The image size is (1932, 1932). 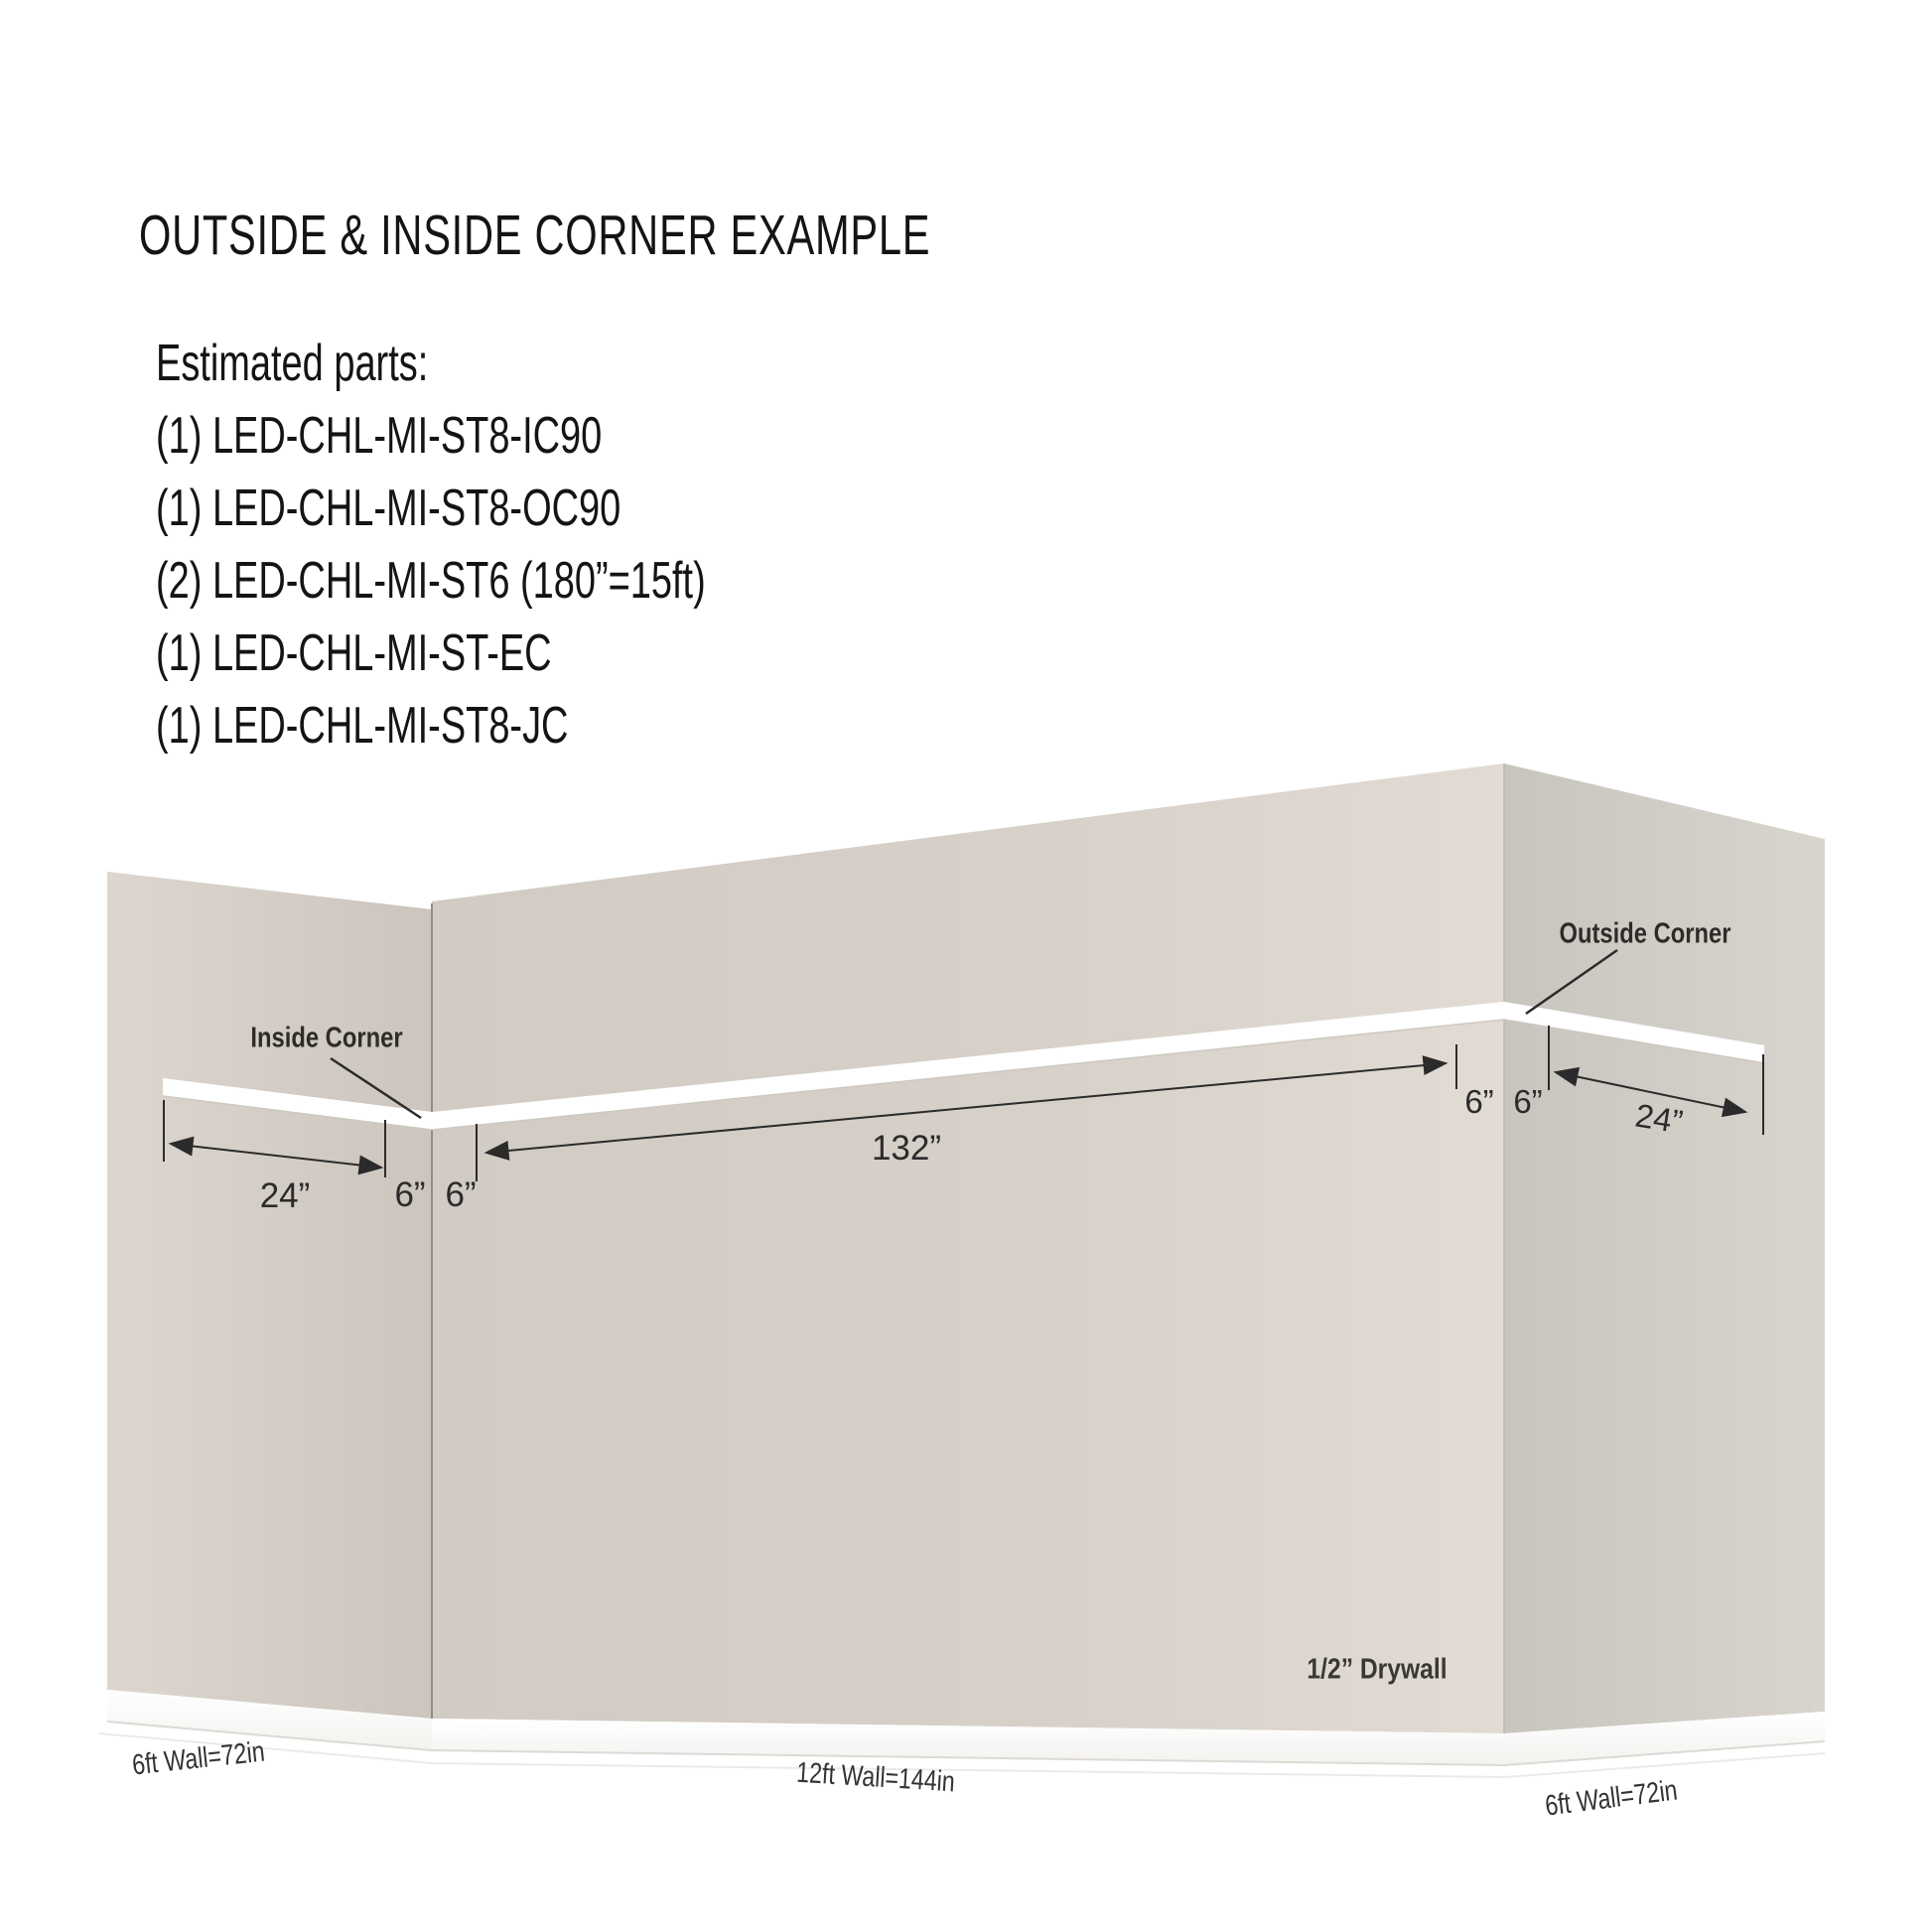 I want to click on dimension-label-left-24: 24”, so click(x=285, y=1196).